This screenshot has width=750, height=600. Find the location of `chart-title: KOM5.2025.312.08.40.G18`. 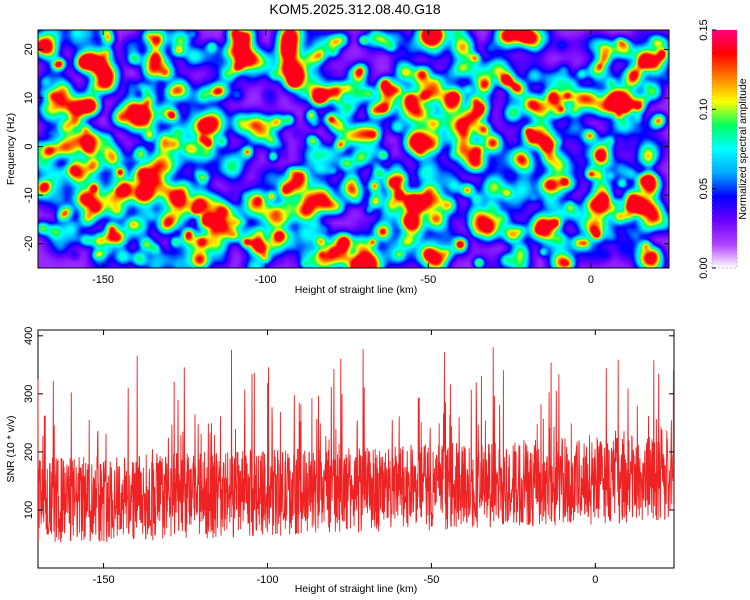

chart-title: KOM5.2025.312.08.40.G18 is located at coordinates (354, 9).